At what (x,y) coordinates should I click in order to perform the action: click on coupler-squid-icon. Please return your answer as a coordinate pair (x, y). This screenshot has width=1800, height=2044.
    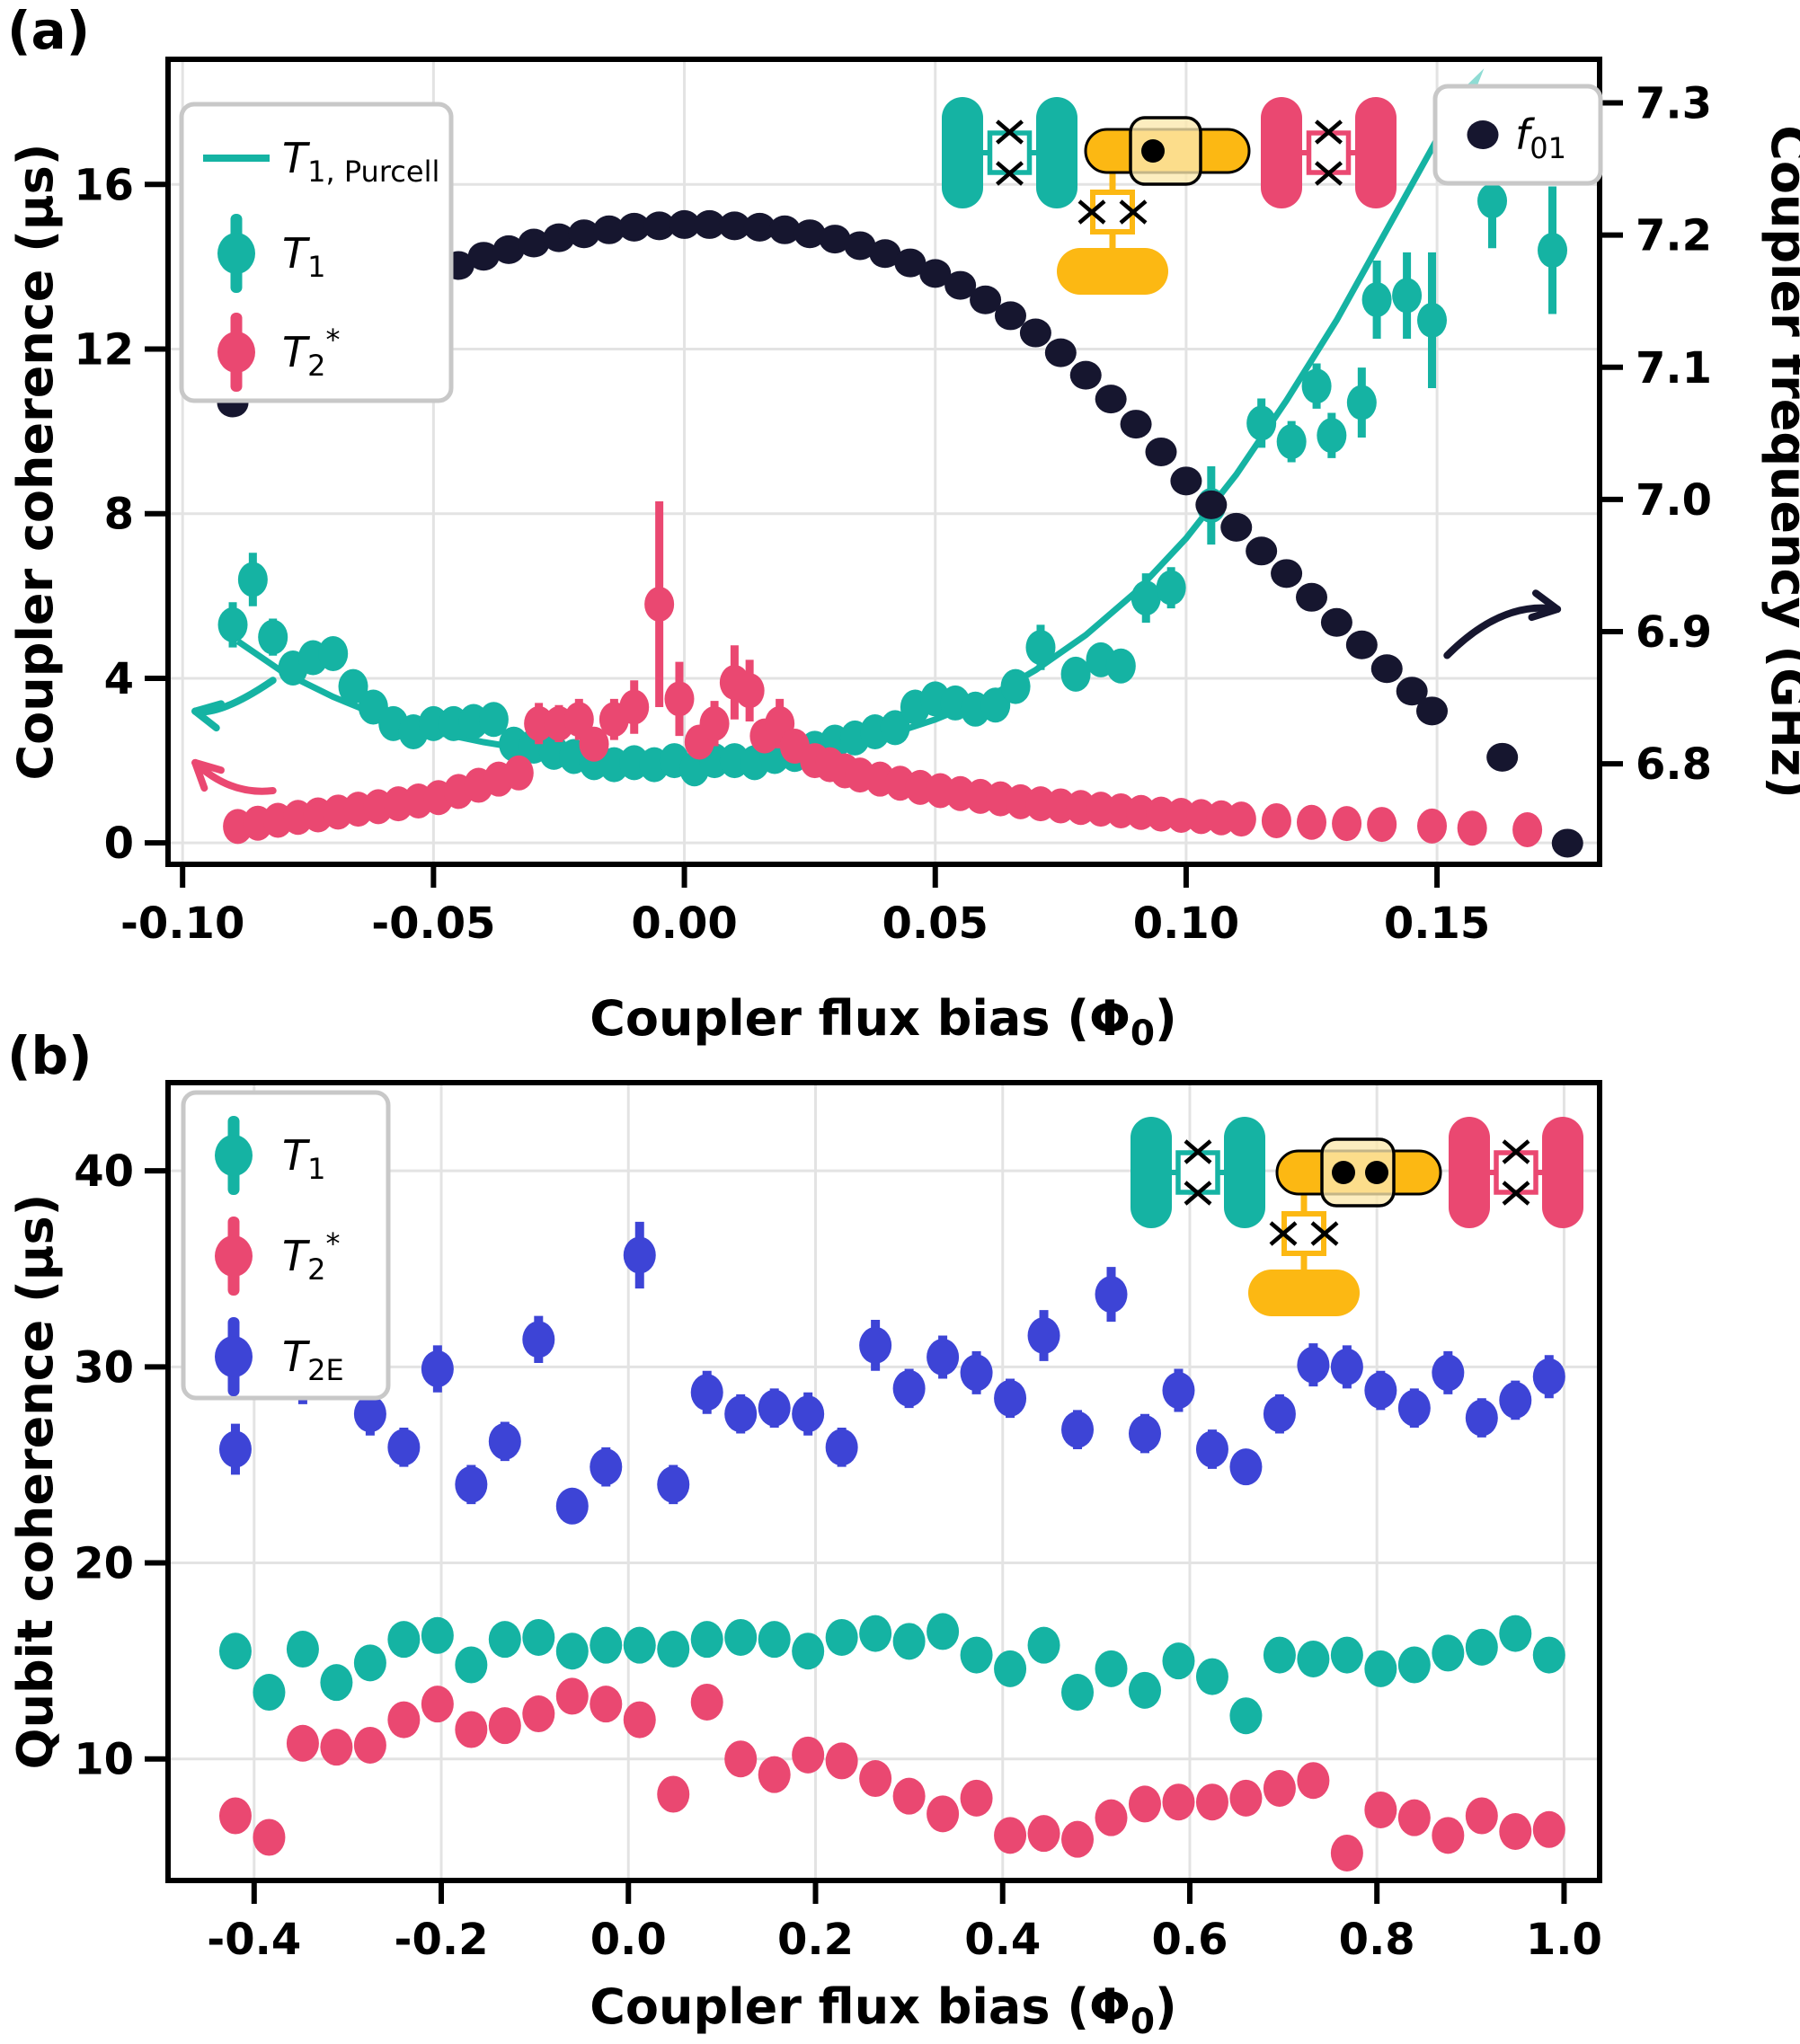
    Looking at the image, I should click on (1112, 212).